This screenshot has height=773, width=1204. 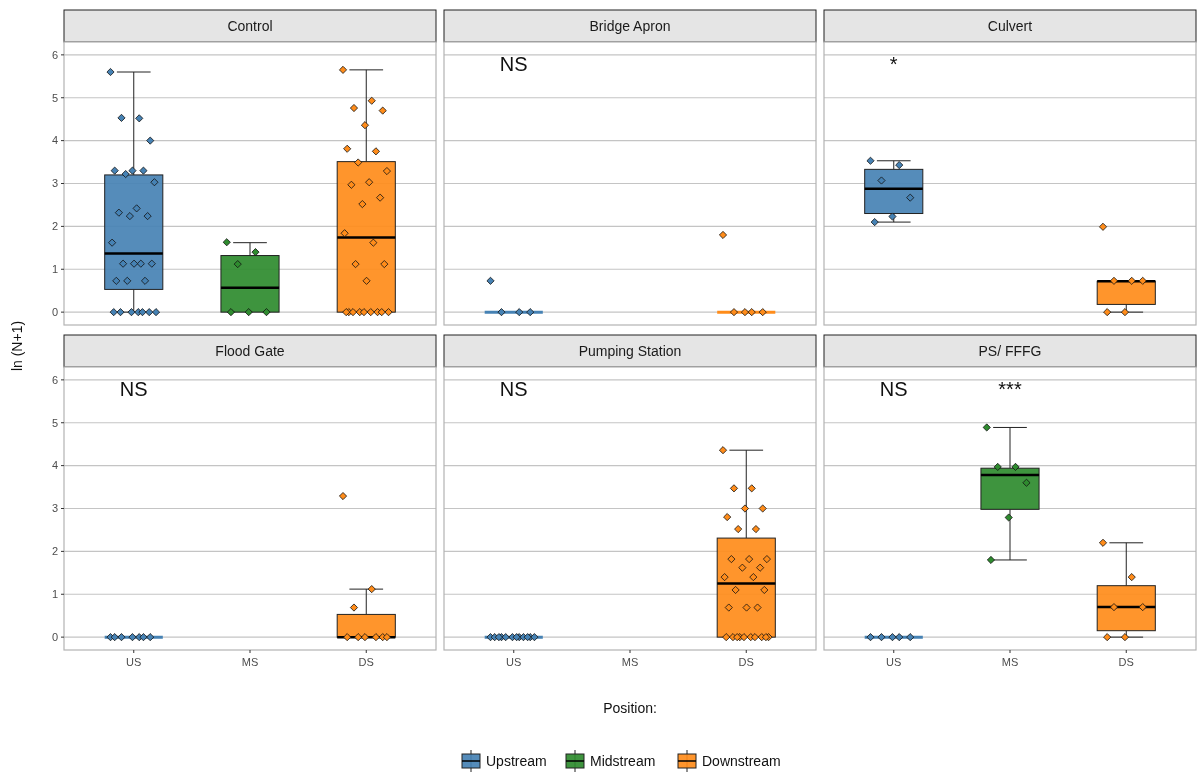 I want to click on chart-title: Control, so click(x=250, y=25).